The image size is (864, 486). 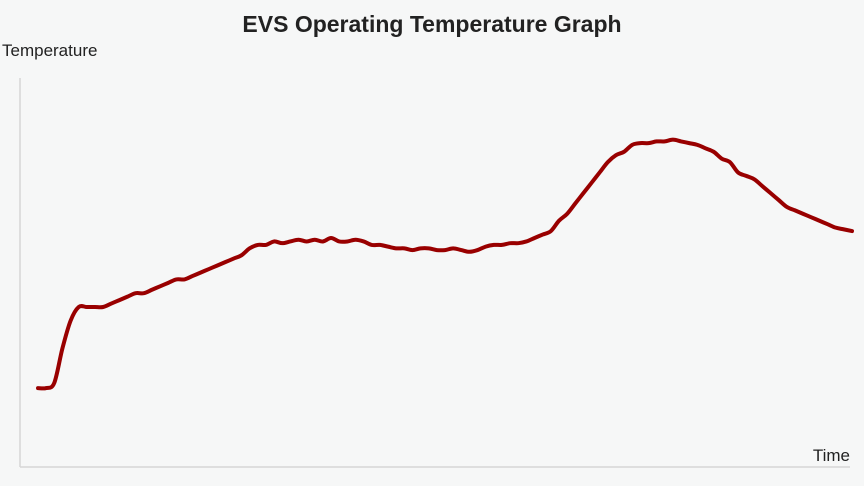 I want to click on chart-title: EVS Operating Temperature Graph, so click(x=431, y=24).